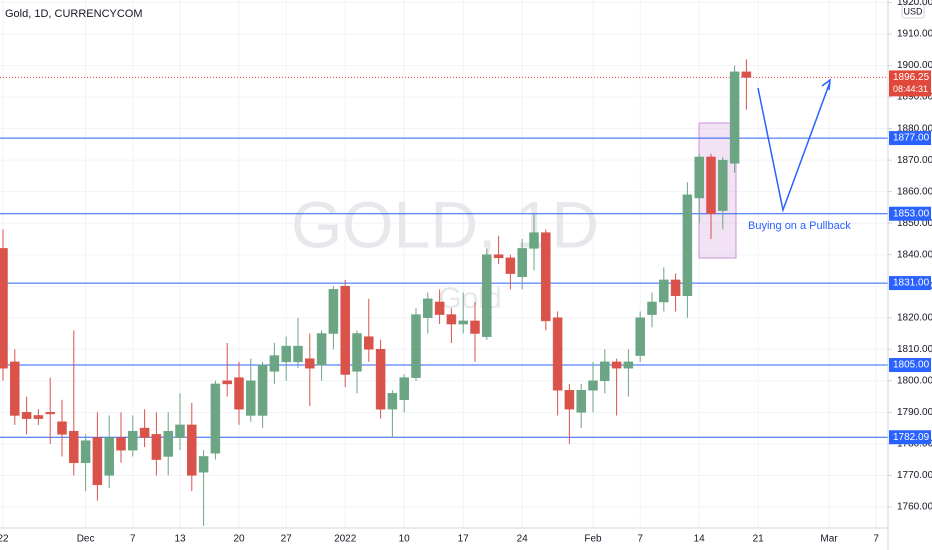 This screenshot has width=932, height=550. What do you see at coordinates (287, 539) in the screenshot?
I see `x-tick-label: 27` at bounding box center [287, 539].